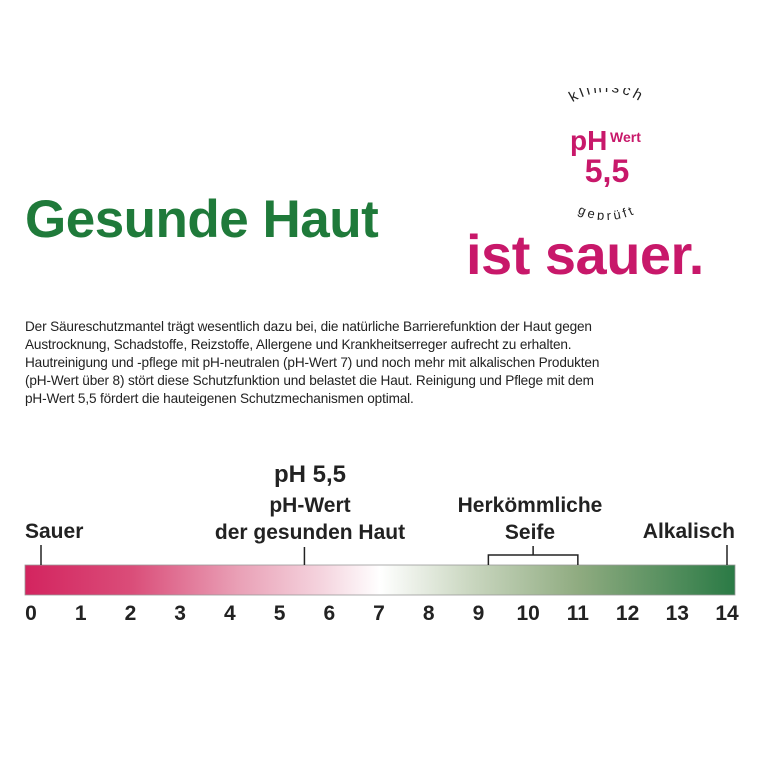 The image size is (768, 769). Describe the element at coordinates (479, 613) in the screenshot. I see `tick-label: 9` at that location.